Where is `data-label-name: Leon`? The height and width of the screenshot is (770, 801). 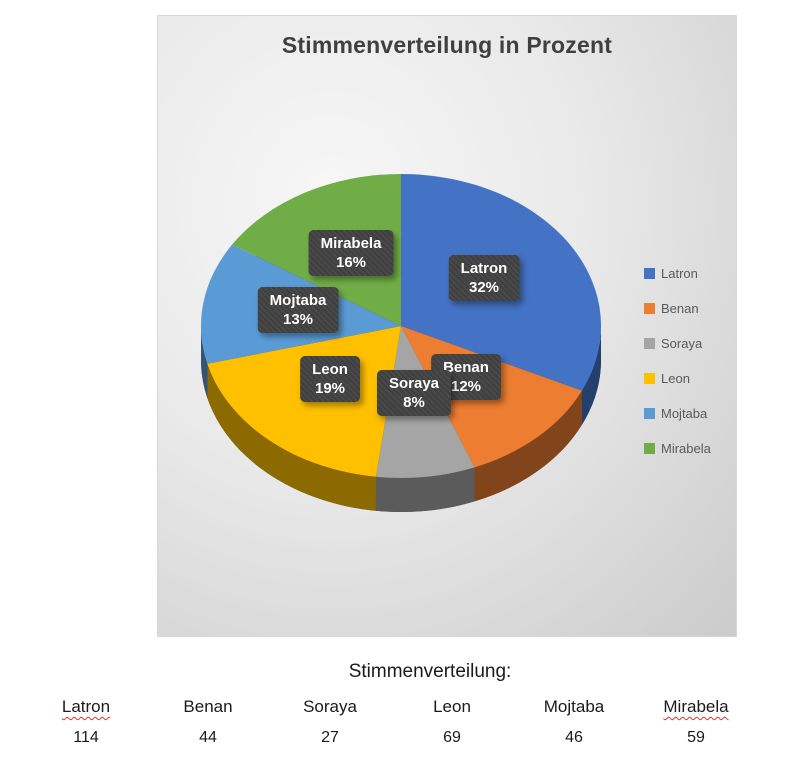
data-label-name: Leon is located at coordinates (330, 369).